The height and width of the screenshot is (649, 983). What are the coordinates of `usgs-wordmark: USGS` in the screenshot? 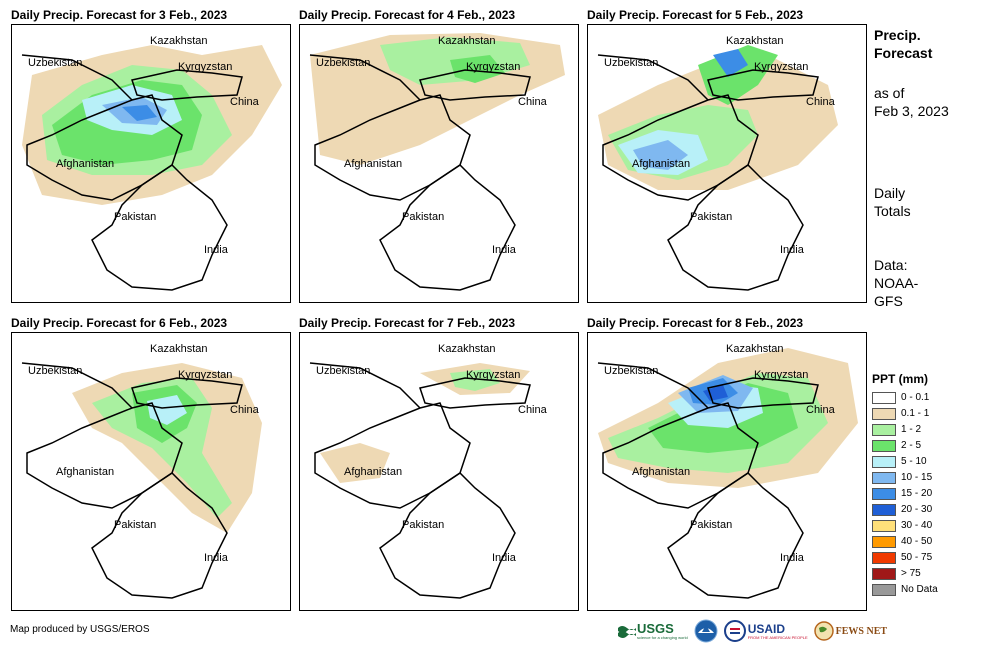 It's located at (655, 628).